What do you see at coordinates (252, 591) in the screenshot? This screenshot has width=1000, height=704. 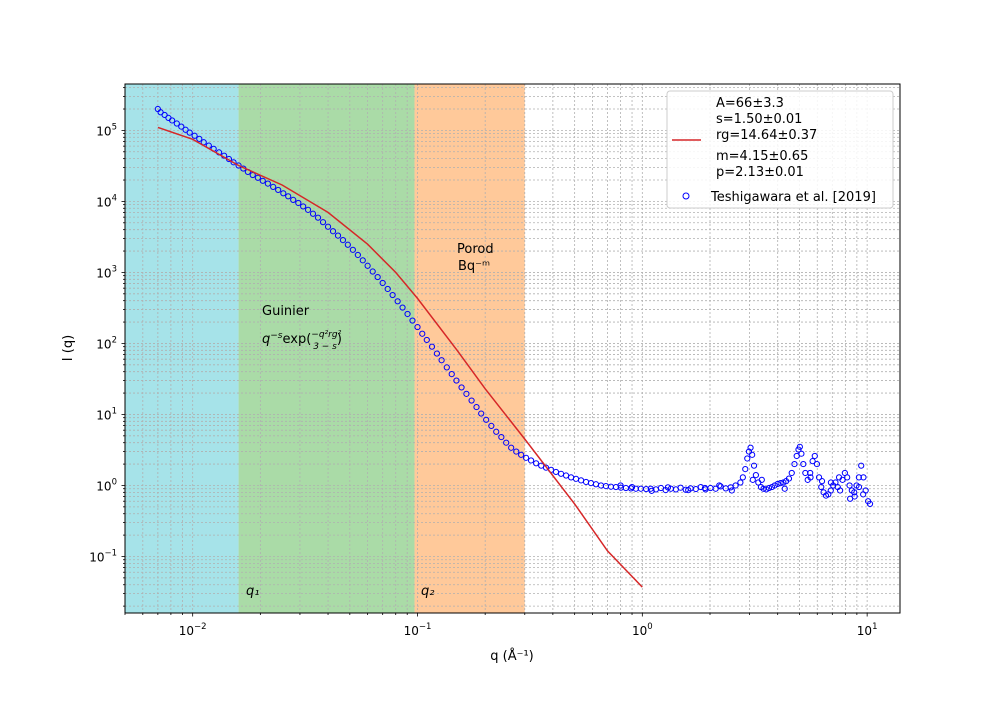 I see `q1-label: q₁` at bounding box center [252, 591].